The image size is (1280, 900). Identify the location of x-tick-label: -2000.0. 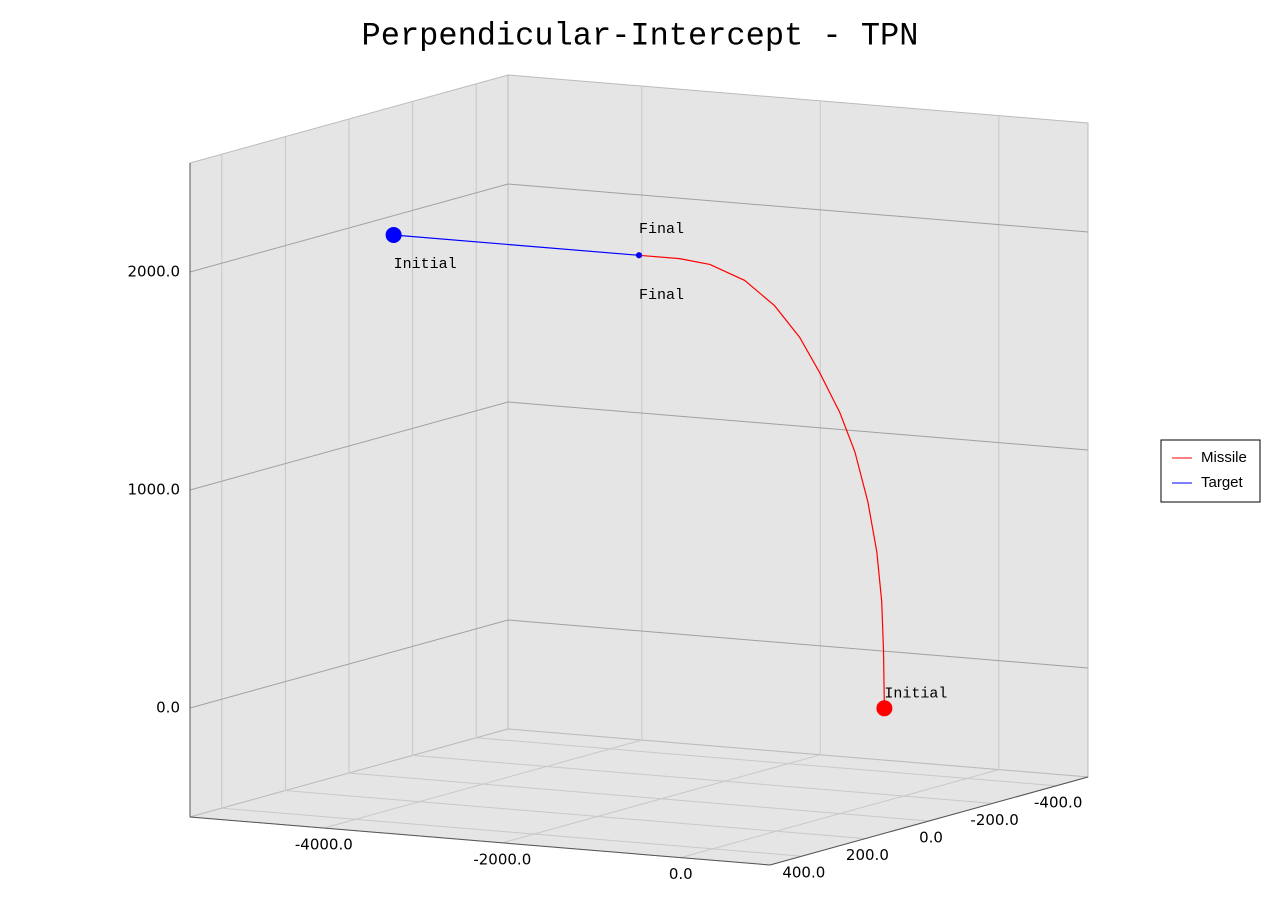
(502, 859).